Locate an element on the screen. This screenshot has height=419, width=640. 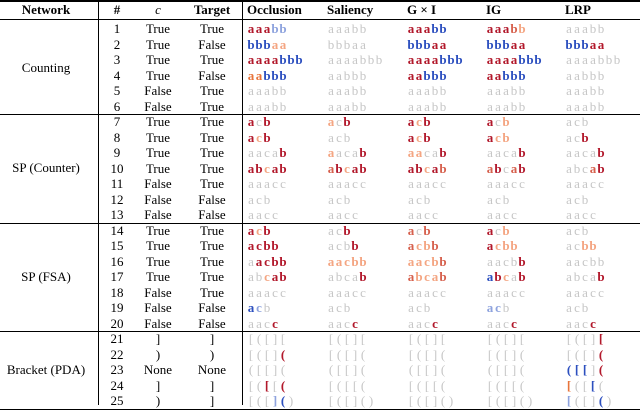
column-header: Saliency is located at coordinates (350, 9).